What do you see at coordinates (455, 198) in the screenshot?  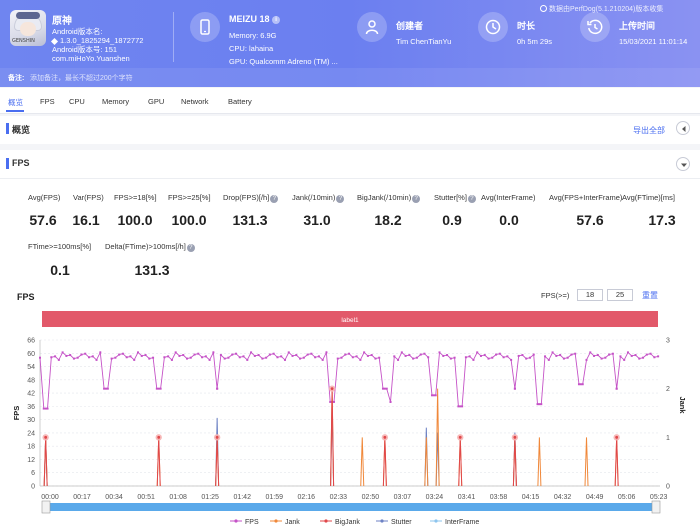 I see `metric-label-stutter: Stutter[%]?` at bounding box center [455, 198].